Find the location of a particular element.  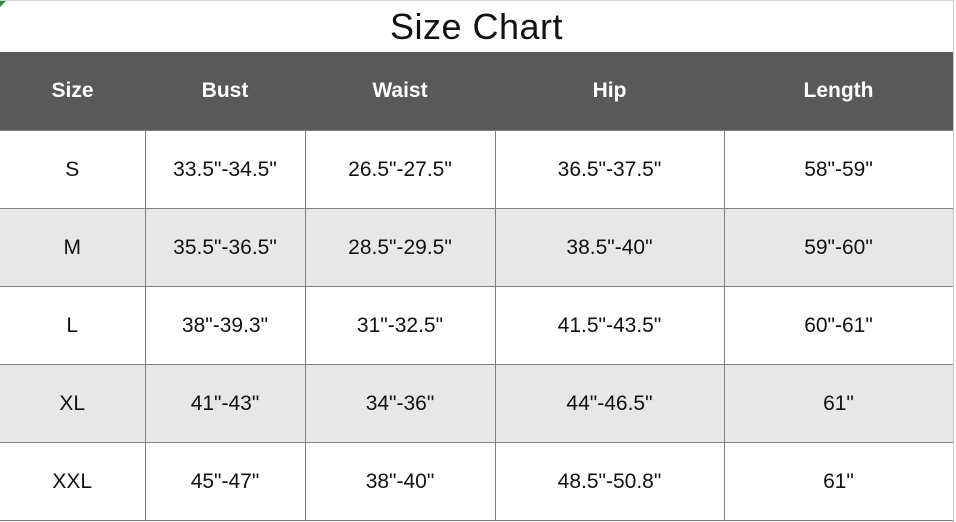

header-cell-size: Size is located at coordinates (72, 91).